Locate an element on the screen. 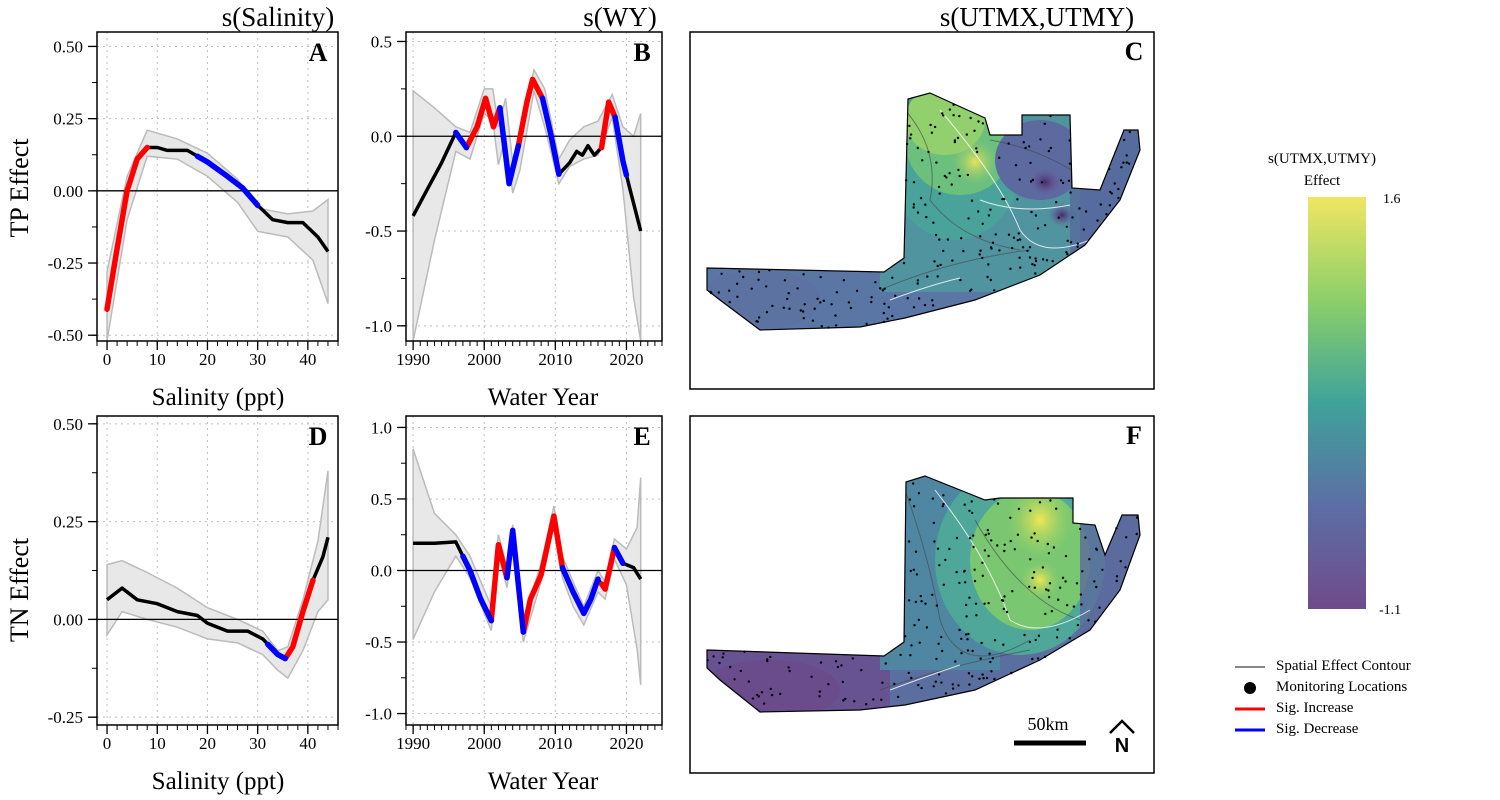 This screenshot has height=800, width=1500. map-c-monitoring-locations is located at coordinates (920, 216).